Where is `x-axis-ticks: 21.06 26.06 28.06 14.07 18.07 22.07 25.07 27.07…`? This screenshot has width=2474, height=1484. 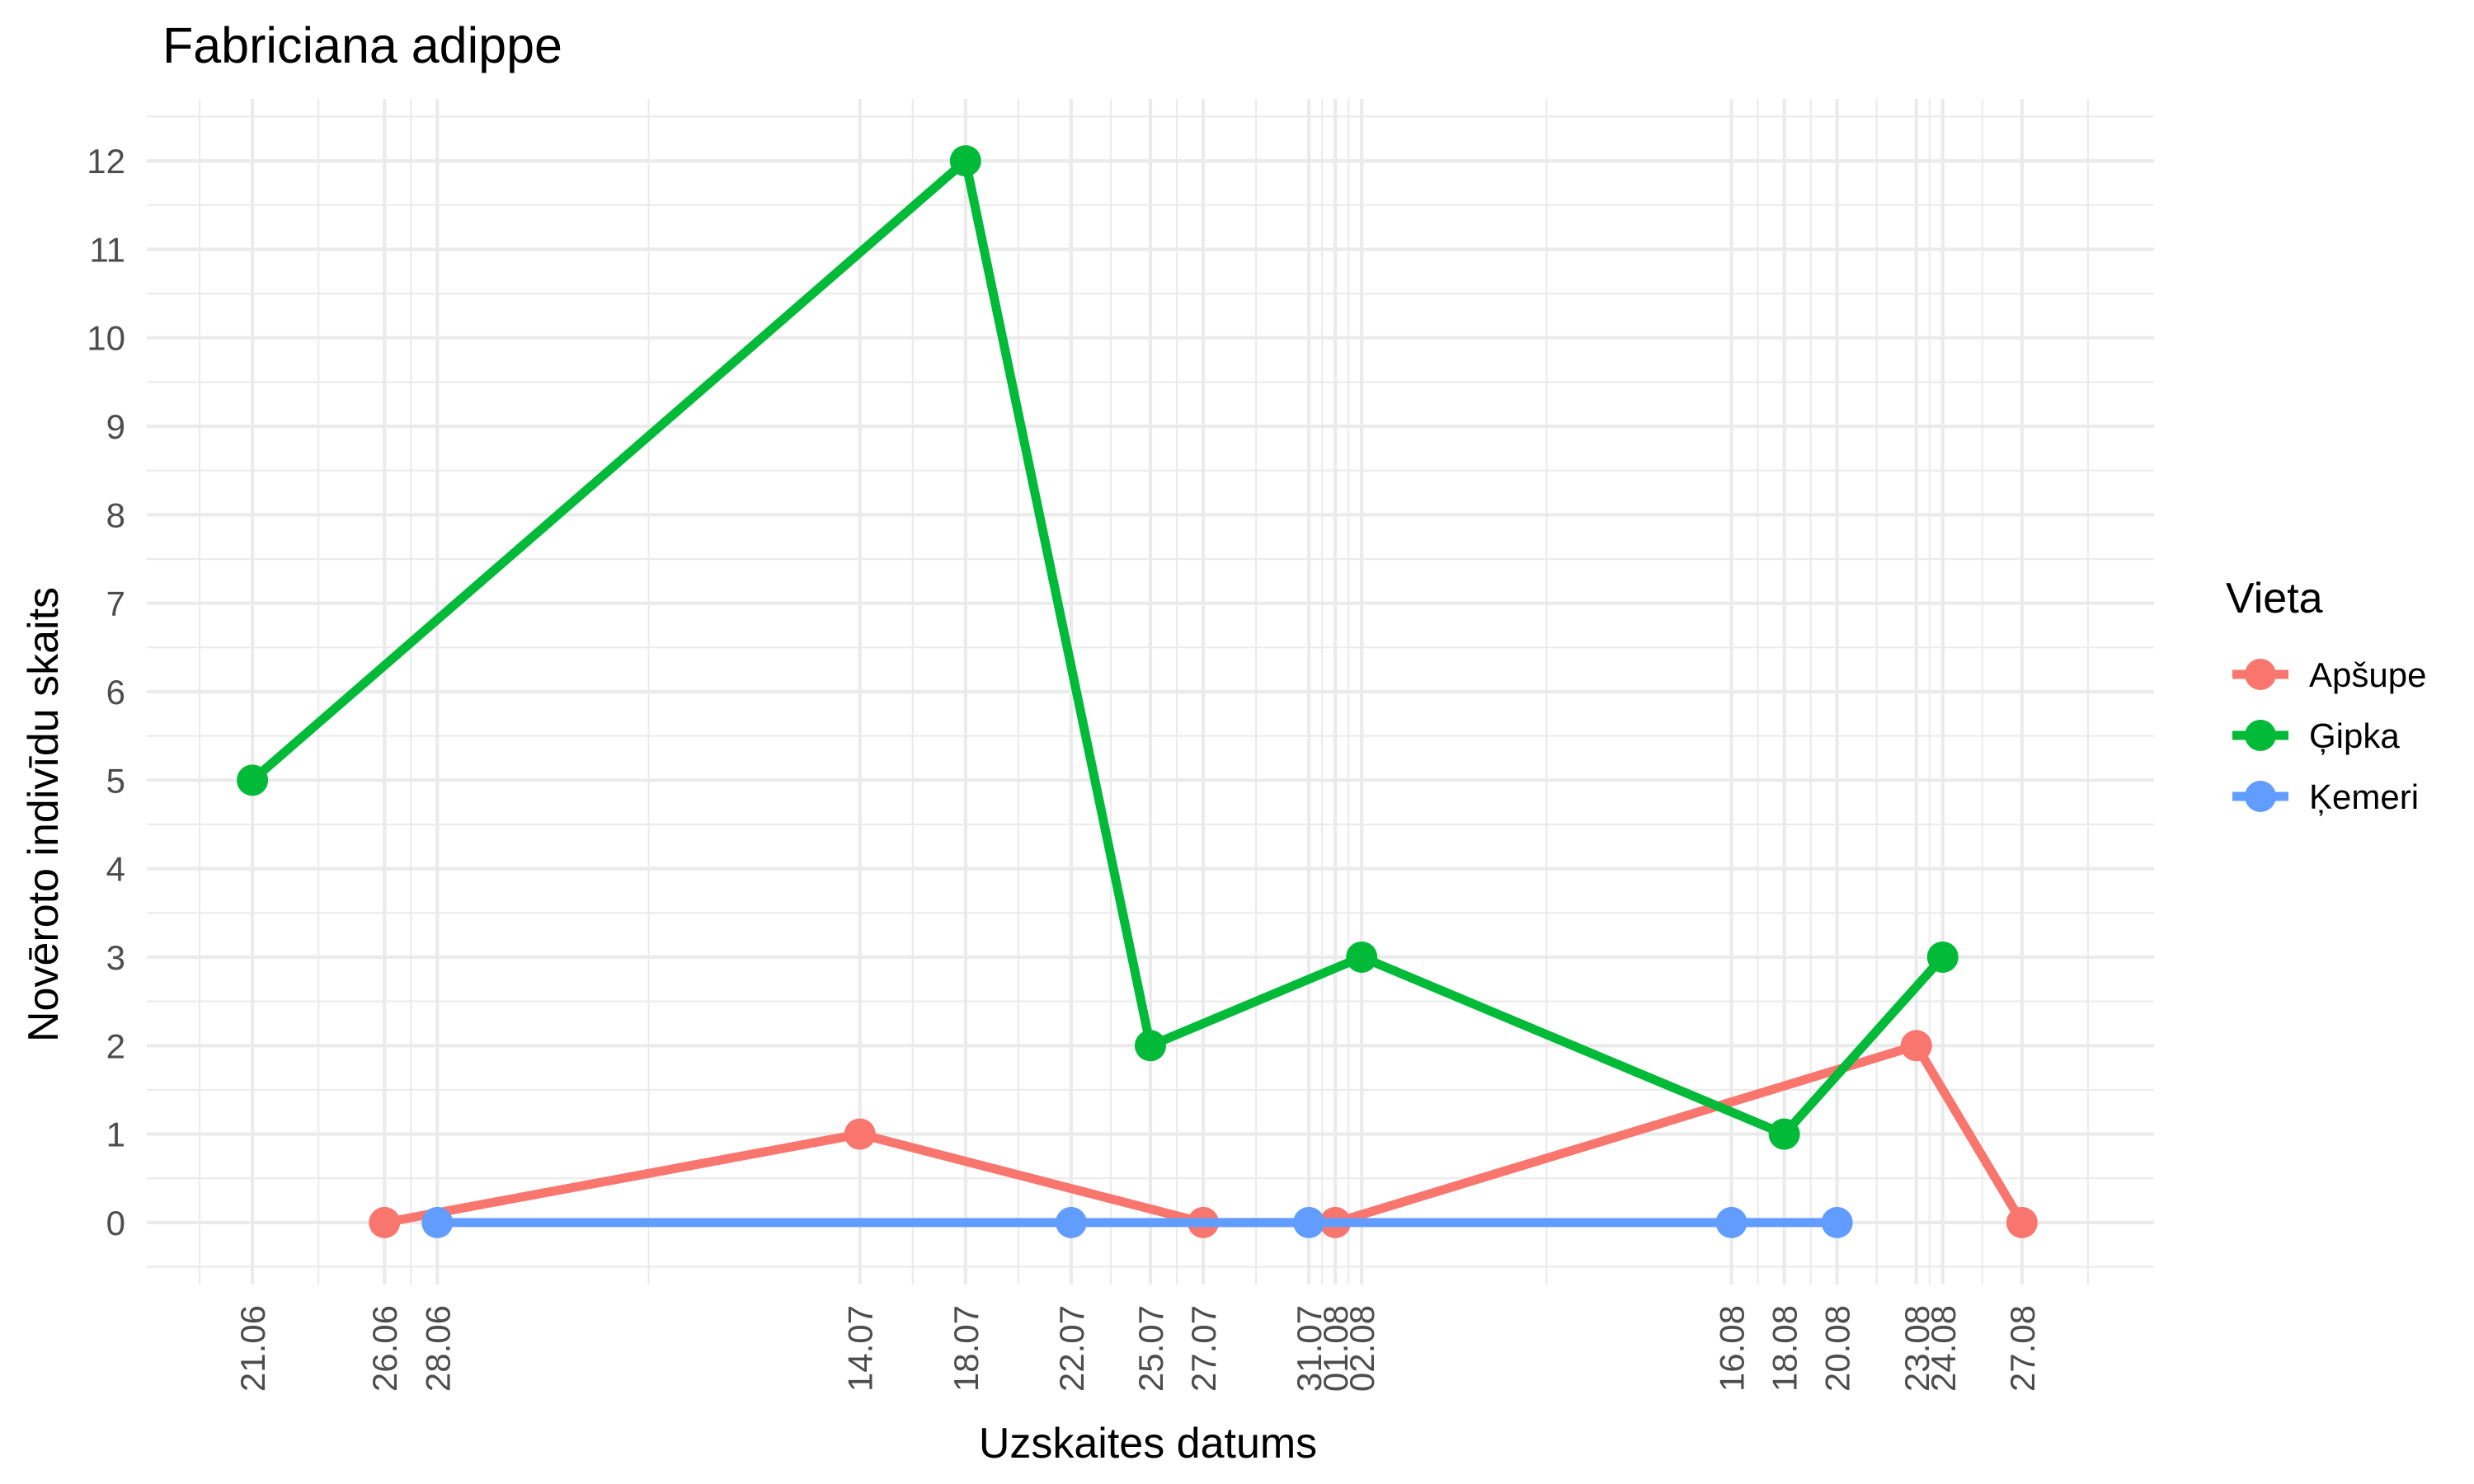
x-axis-ticks: 21.06 26.06 28.06 14.07 18.07 22.07 25.07 27.07… is located at coordinates (1137, 1348).